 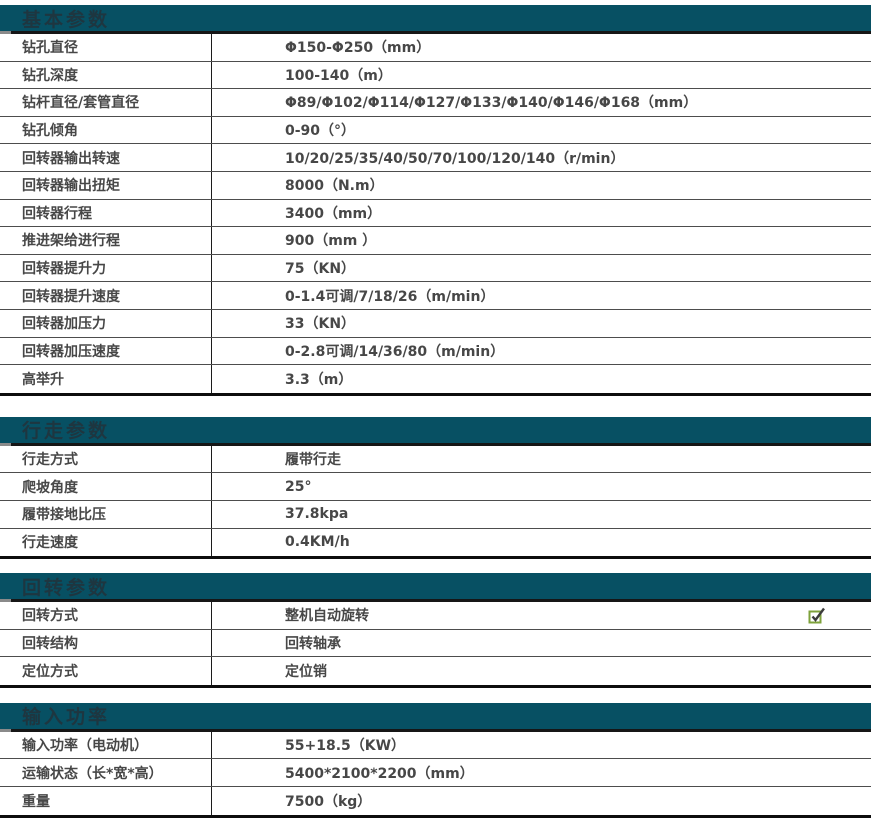 I want to click on table-row: 回转器提升速度 0-1.4可调/7/18/26（m/min）, so click(x=435, y=296).